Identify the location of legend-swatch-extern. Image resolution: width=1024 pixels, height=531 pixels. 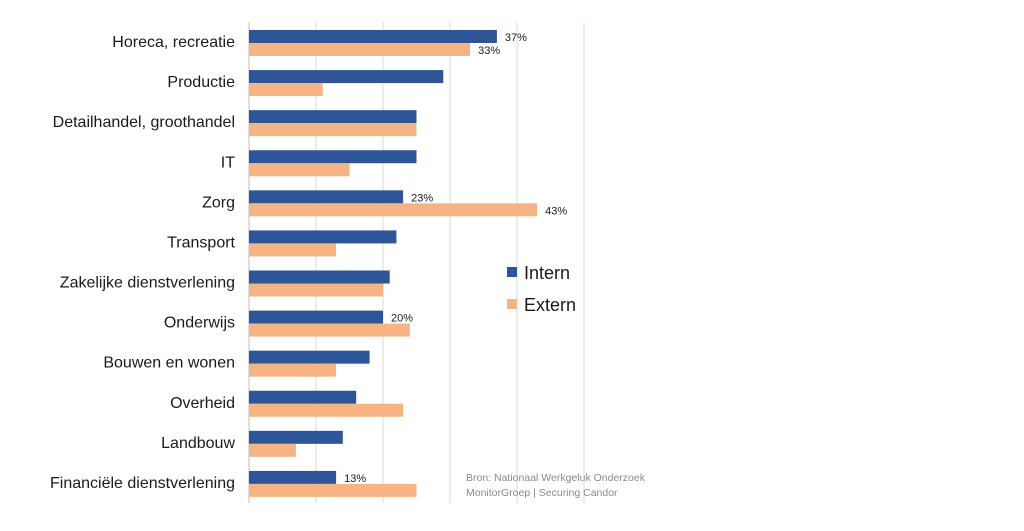
(512, 304).